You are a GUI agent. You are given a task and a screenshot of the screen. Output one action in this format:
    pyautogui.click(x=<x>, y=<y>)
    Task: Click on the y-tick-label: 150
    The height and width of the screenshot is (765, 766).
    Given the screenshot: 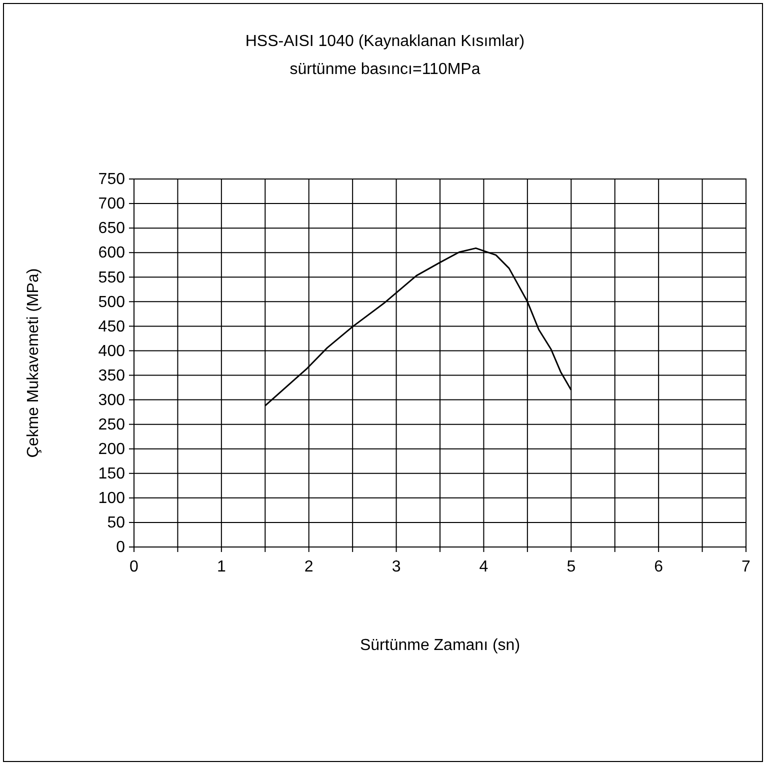 What is the action you would take?
    pyautogui.click(x=112, y=474)
    